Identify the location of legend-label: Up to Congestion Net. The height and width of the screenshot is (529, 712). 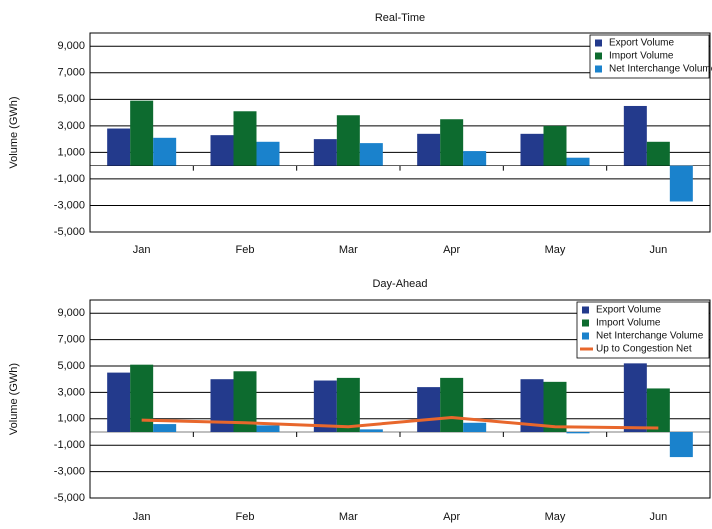
(644, 349).